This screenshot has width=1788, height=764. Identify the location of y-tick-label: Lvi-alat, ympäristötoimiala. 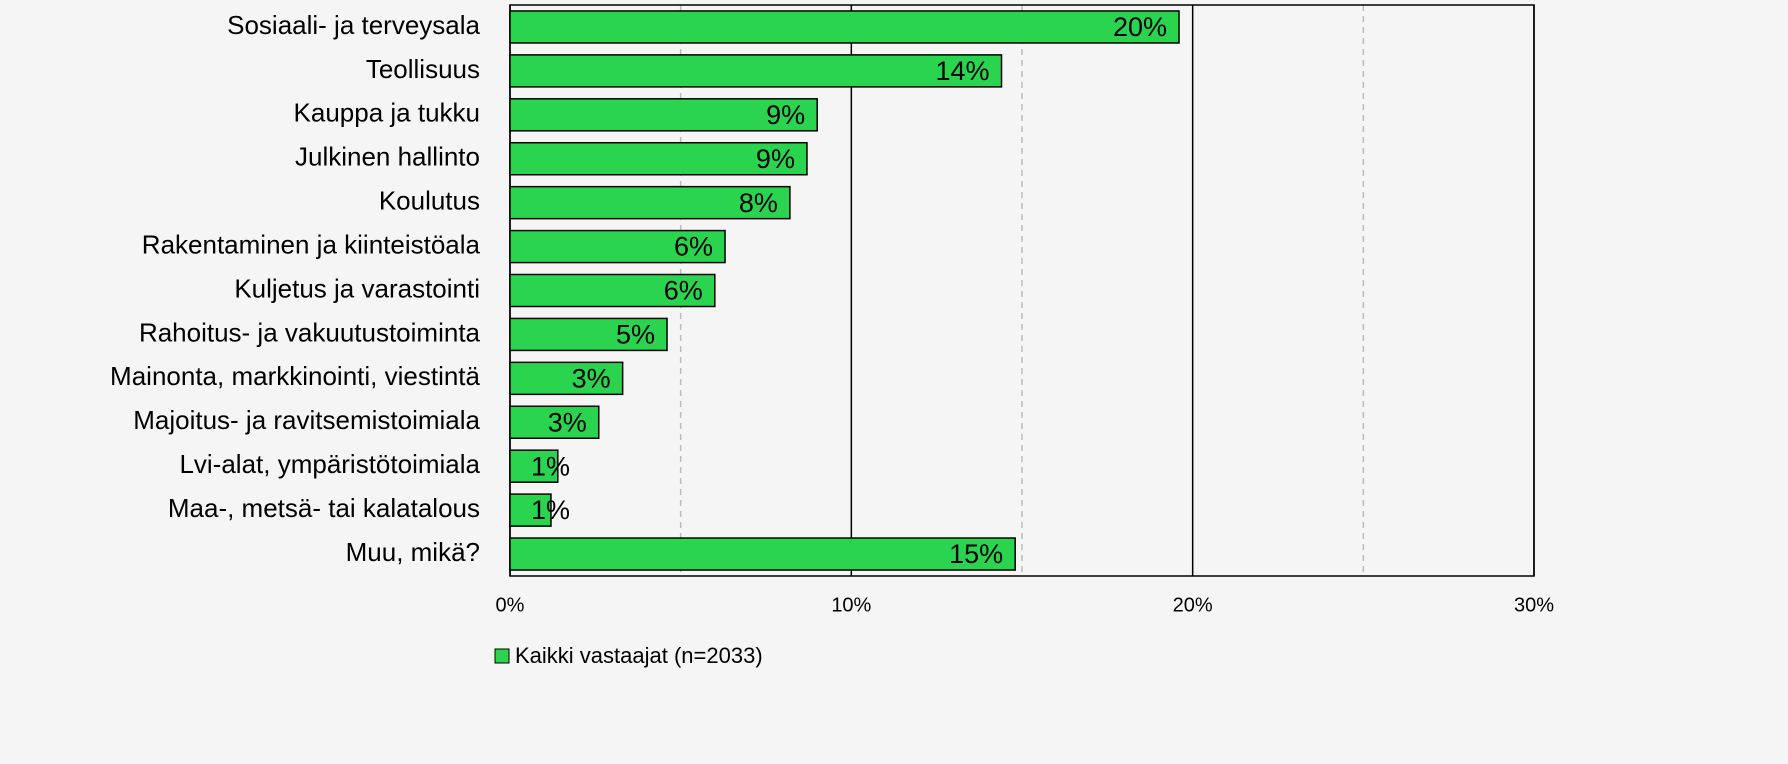
(329, 464).